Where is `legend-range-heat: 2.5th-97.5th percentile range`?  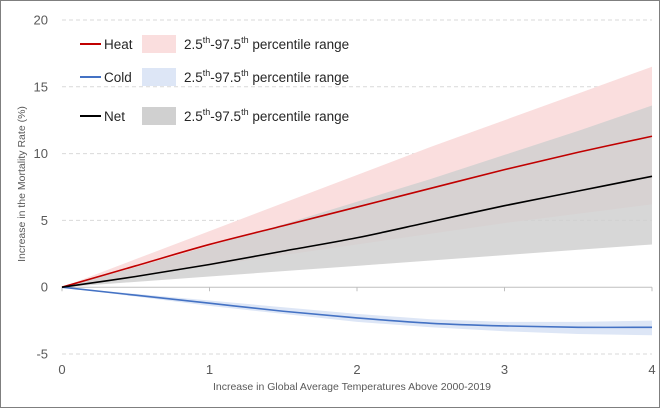 legend-range-heat: 2.5th-97.5th percentile range is located at coordinates (266, 43).